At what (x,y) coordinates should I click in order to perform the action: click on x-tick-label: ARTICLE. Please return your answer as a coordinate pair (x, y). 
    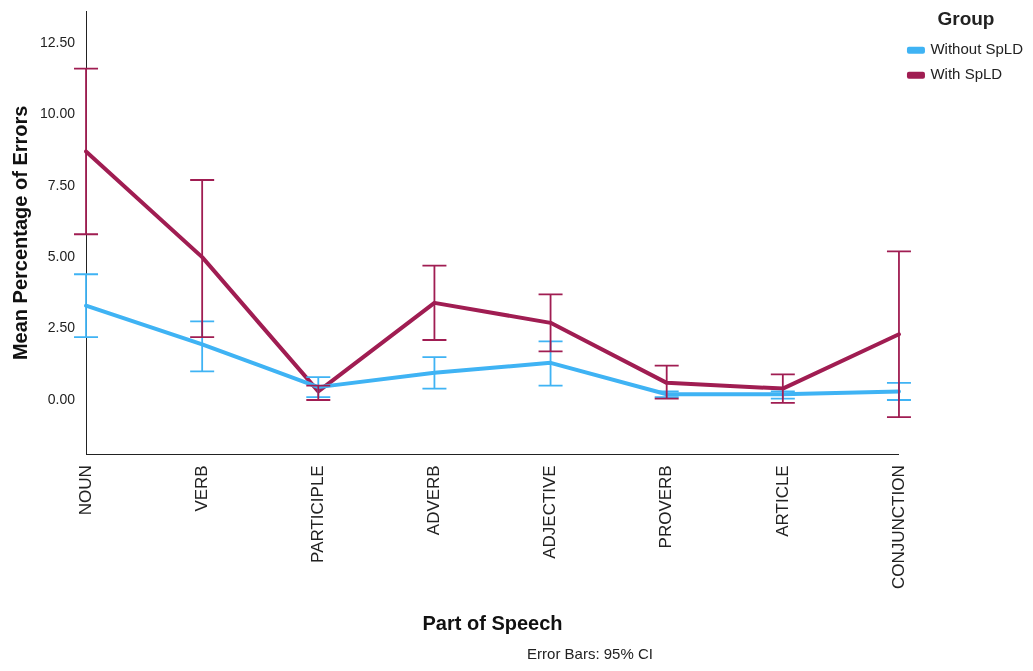
    Looking at the image, I should click on (782, 501).